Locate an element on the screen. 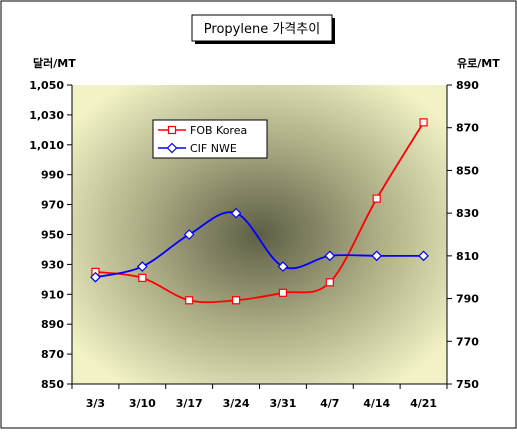 This screenshot has width=517, height=434. chart-title: Propylene 가격추이 is located at coordinates (262, 29).